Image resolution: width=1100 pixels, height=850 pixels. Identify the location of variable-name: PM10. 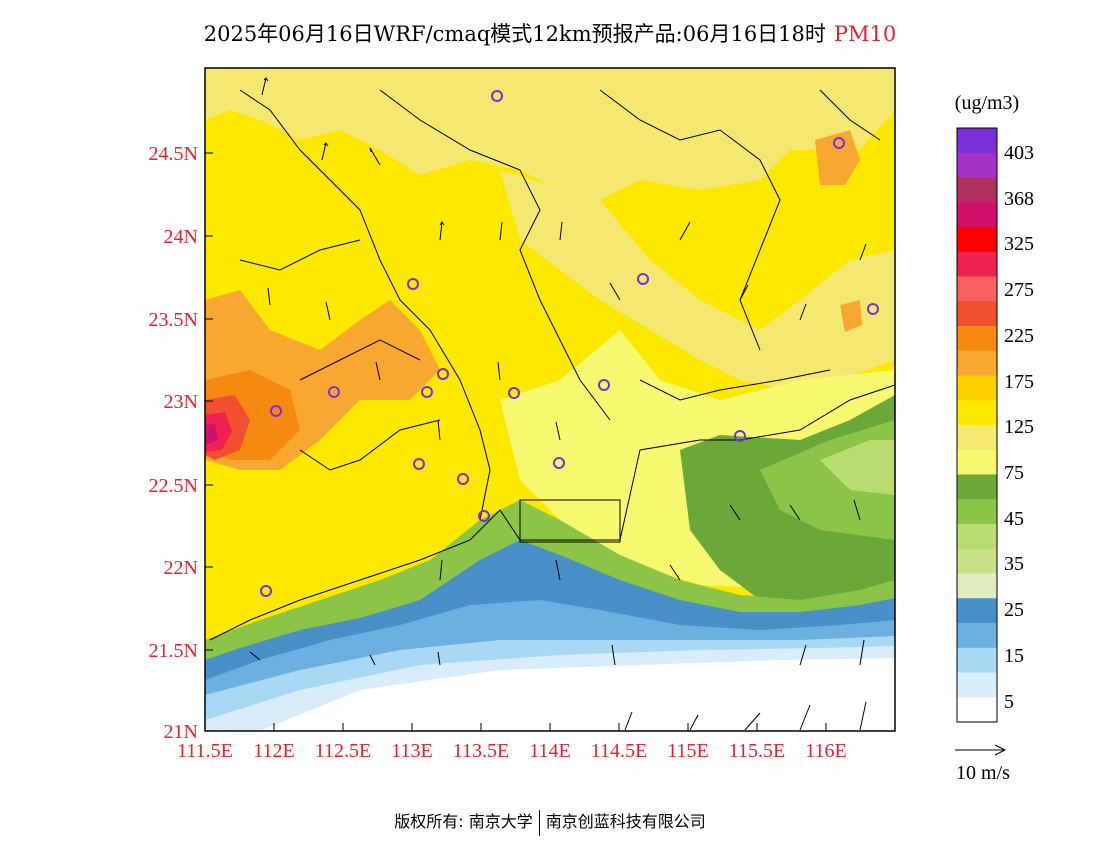
(865, 34).